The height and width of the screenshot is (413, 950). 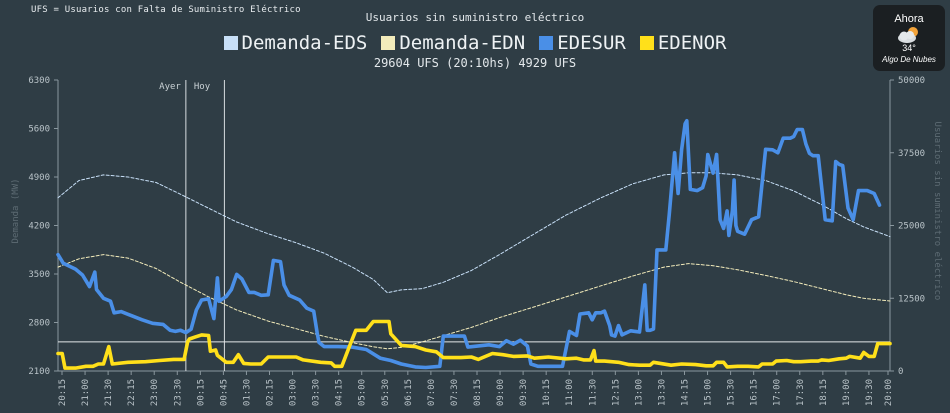 I want to click on chart-subtitle: 29604 UFS (20:10hs) 4929 UFS, so click(x=475, y=63).